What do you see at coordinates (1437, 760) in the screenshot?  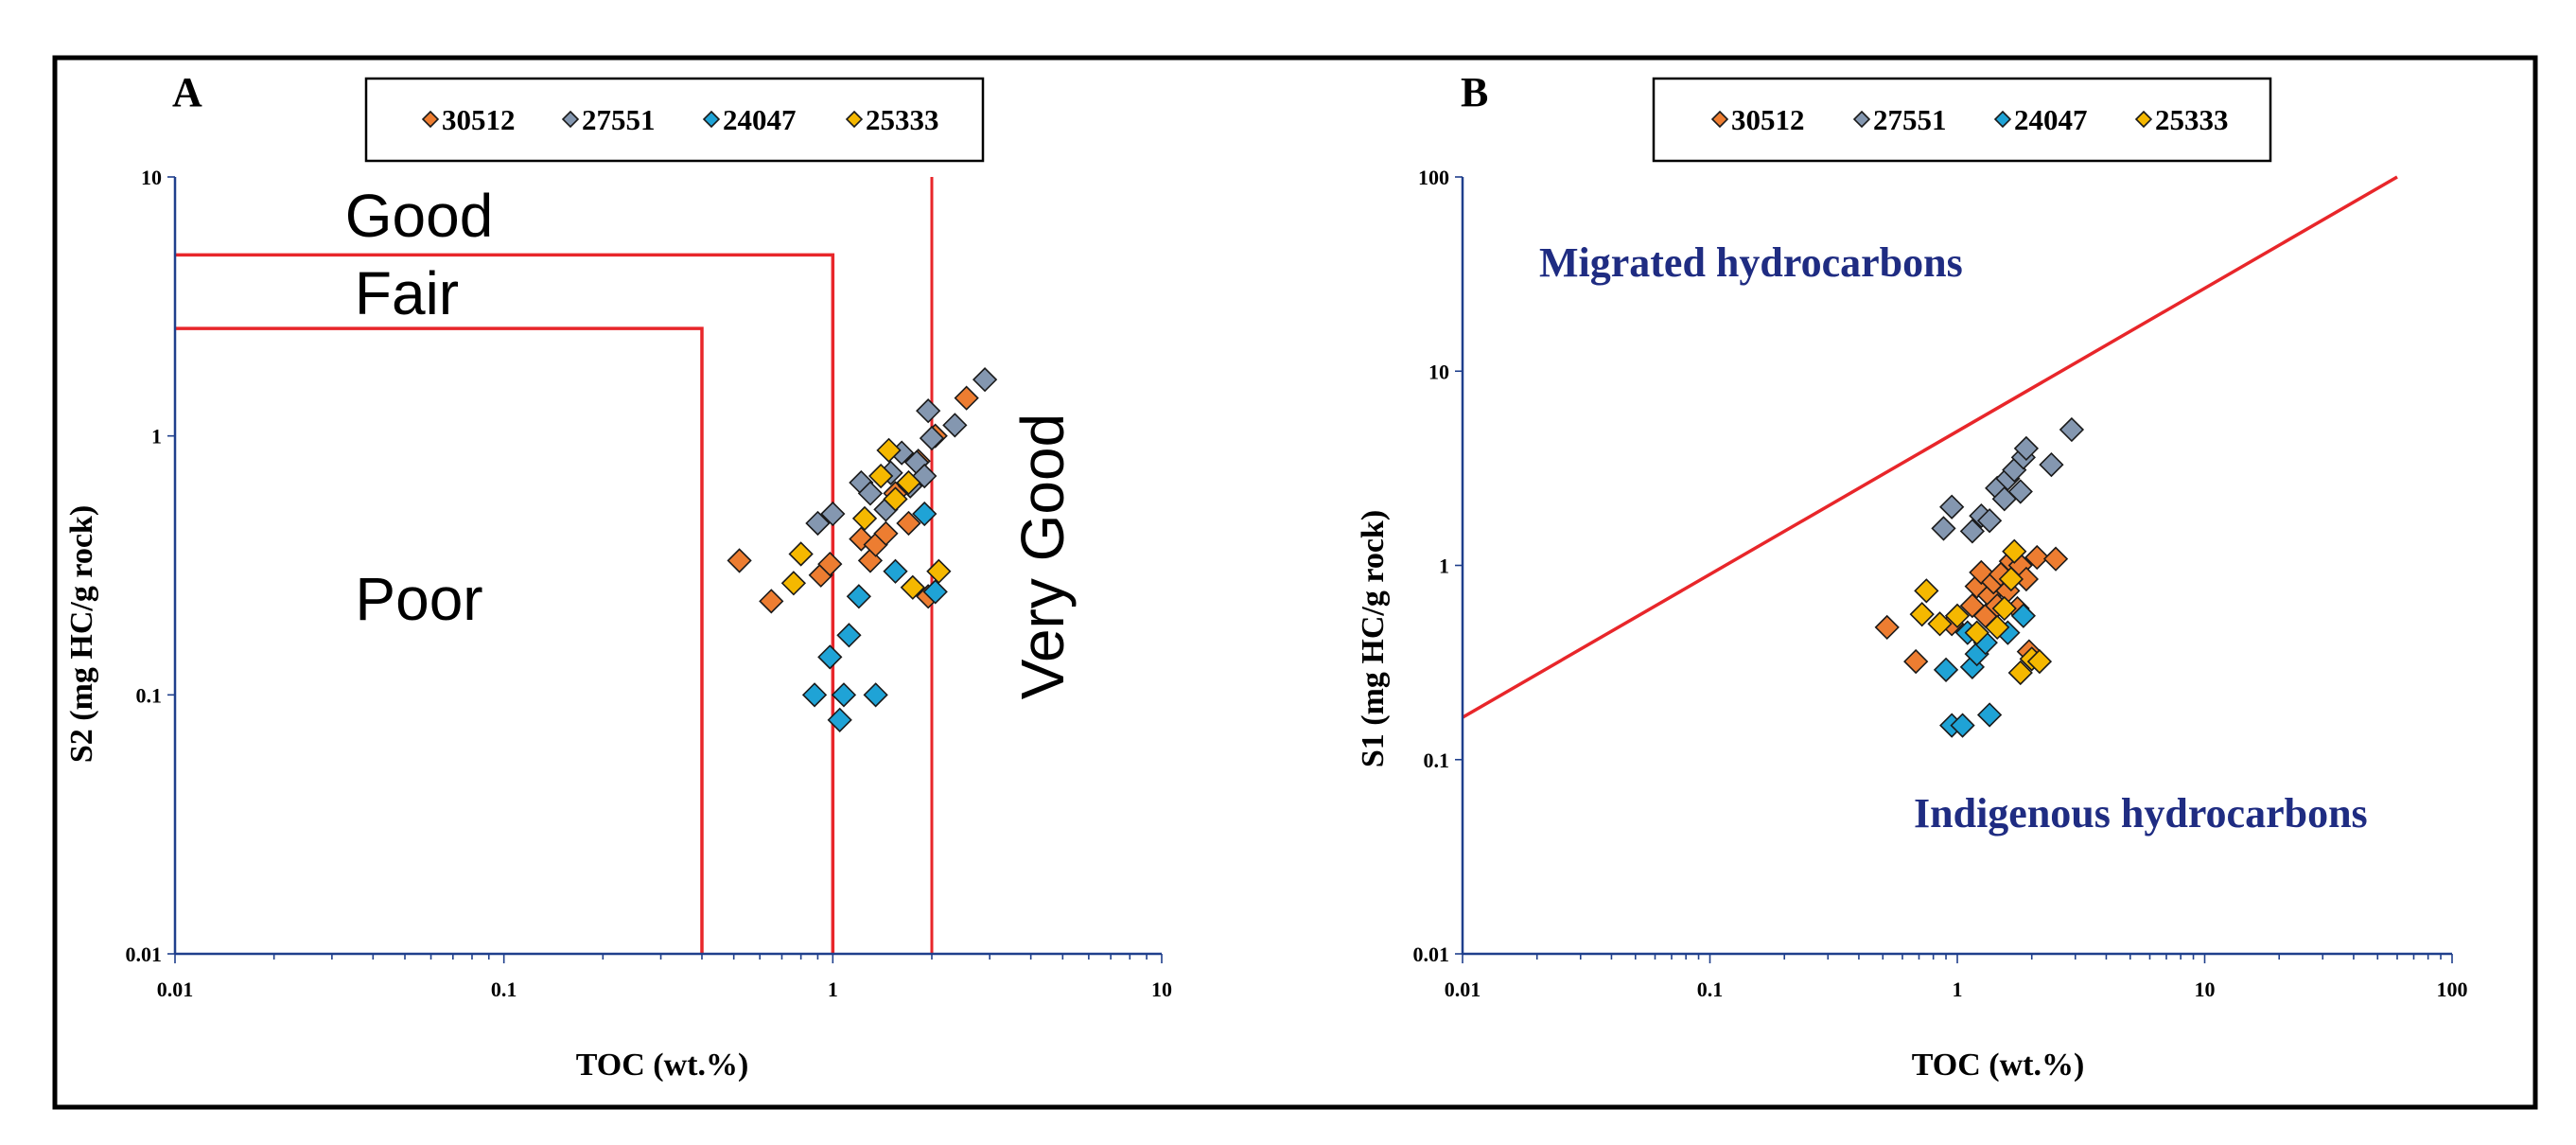 I see `panel-b-y-tick-label: 0.1` at bounding box center [1437, 760].